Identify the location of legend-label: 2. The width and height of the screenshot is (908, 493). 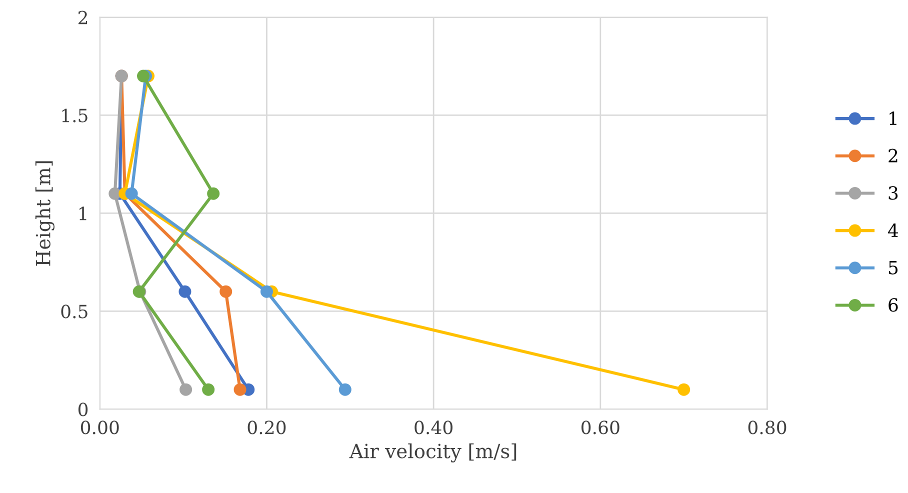
(893, 155).